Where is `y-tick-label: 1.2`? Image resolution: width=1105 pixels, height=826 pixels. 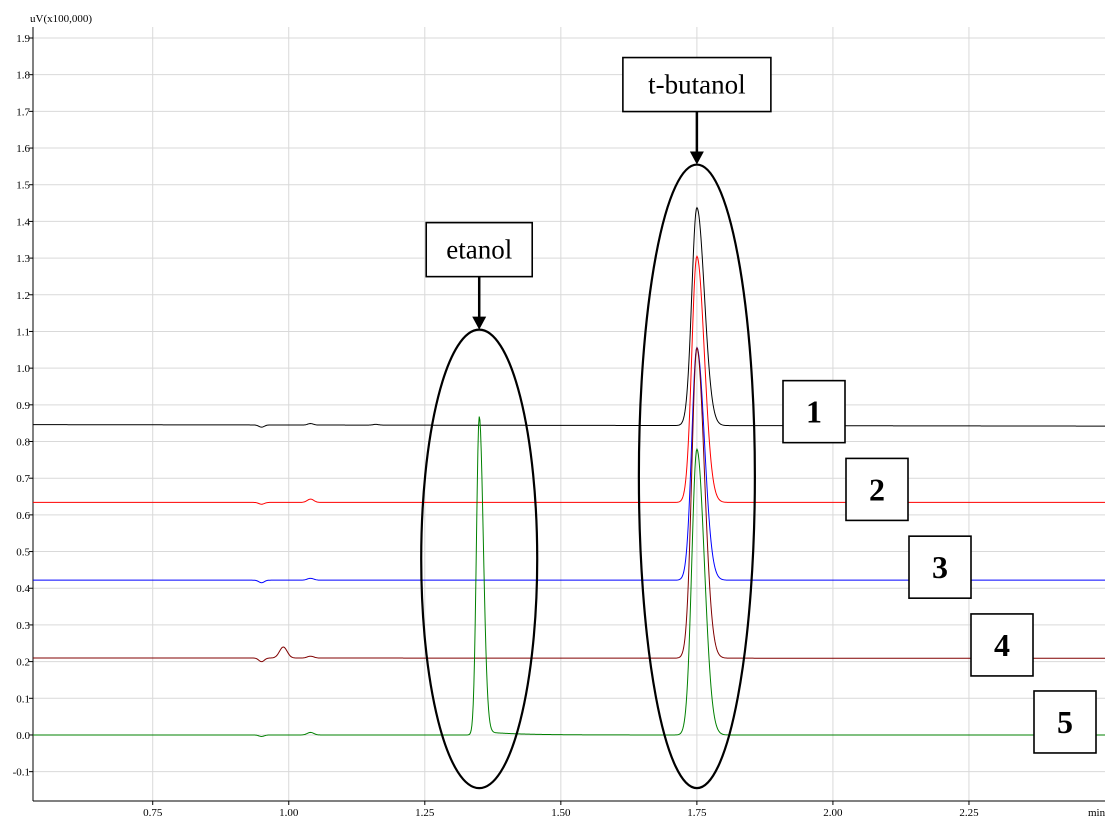
y-tick-label: 1.2 is located at coordinates (23, 296).